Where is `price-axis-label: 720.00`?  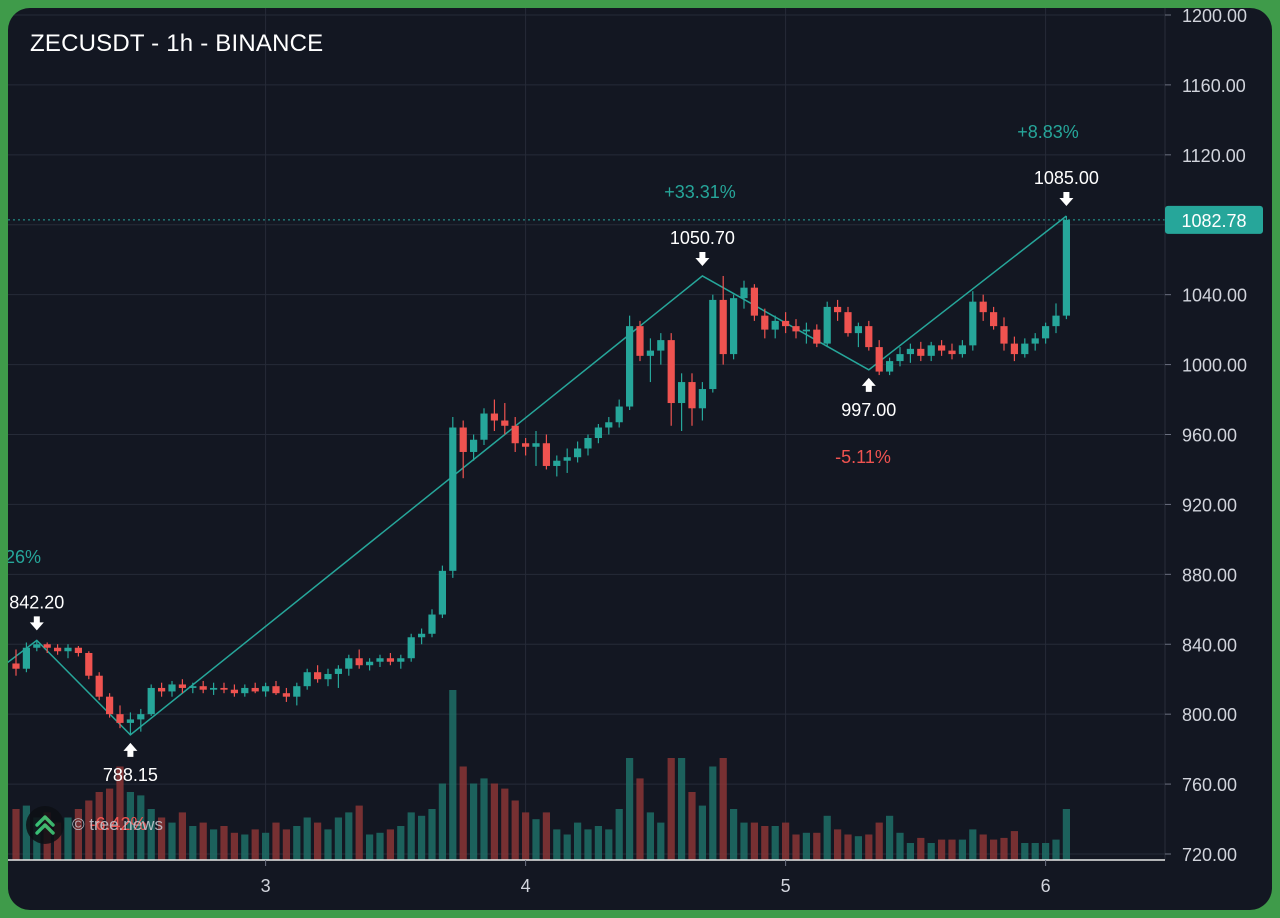 price-axis-label: 720.00 is located at coordinates (1209, 855).